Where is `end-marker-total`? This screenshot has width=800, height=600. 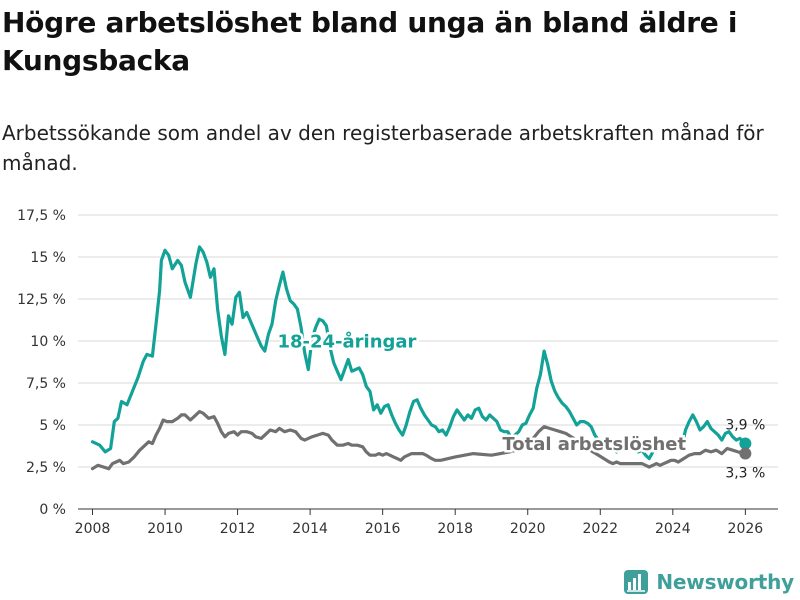
end-marker-total is located at coordinates (745, 453).